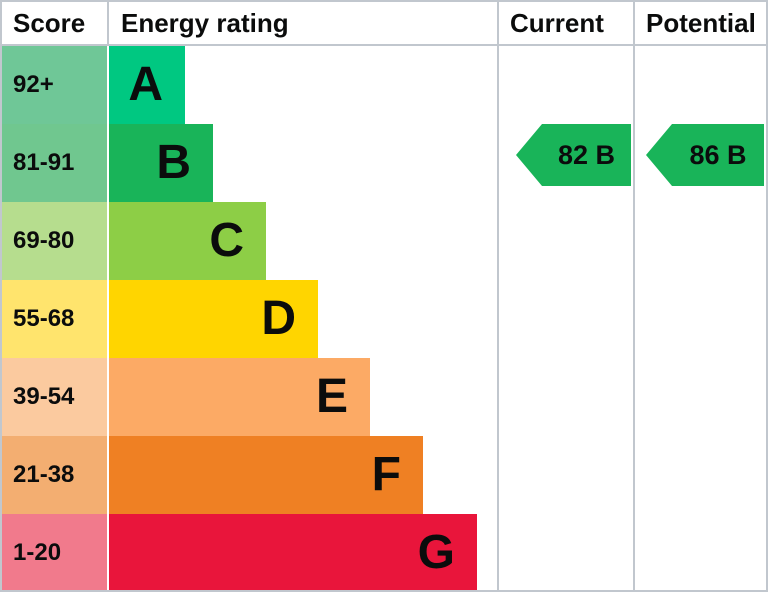 This screenshot has height=592, width=768. Describe the element at coordinates (205, 23) in the screenshot. I see `header-energy-rating: Energy rating` at that location.